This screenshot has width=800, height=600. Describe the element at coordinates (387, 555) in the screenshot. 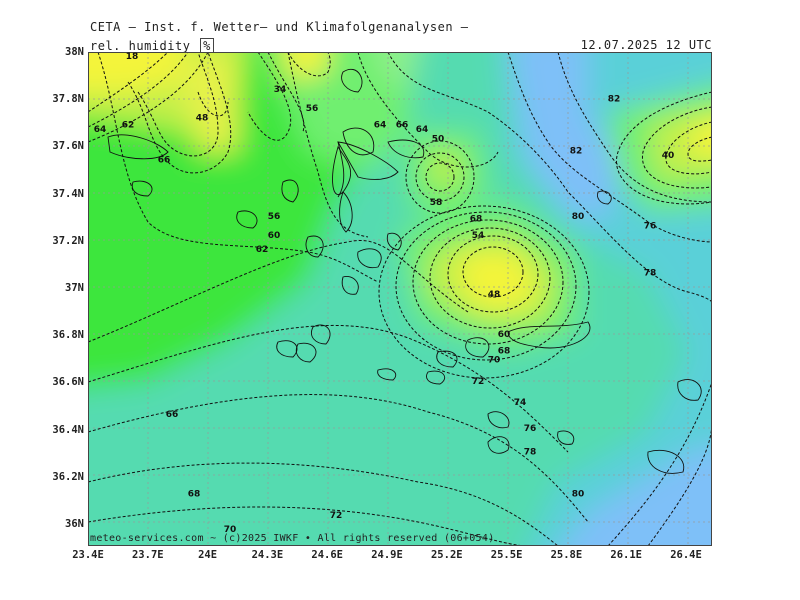

I see `lon-tick-label: 24.9E` at that location.